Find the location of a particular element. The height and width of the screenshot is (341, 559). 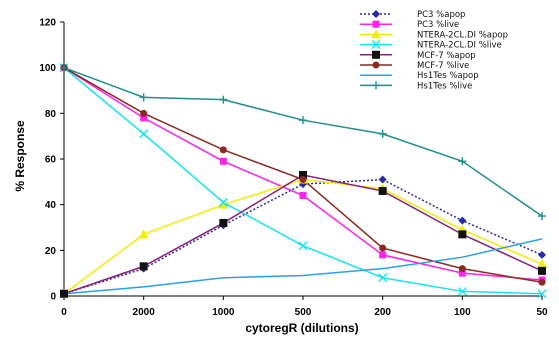

x-tick-label: 500 is located at coordinates (303, 312).